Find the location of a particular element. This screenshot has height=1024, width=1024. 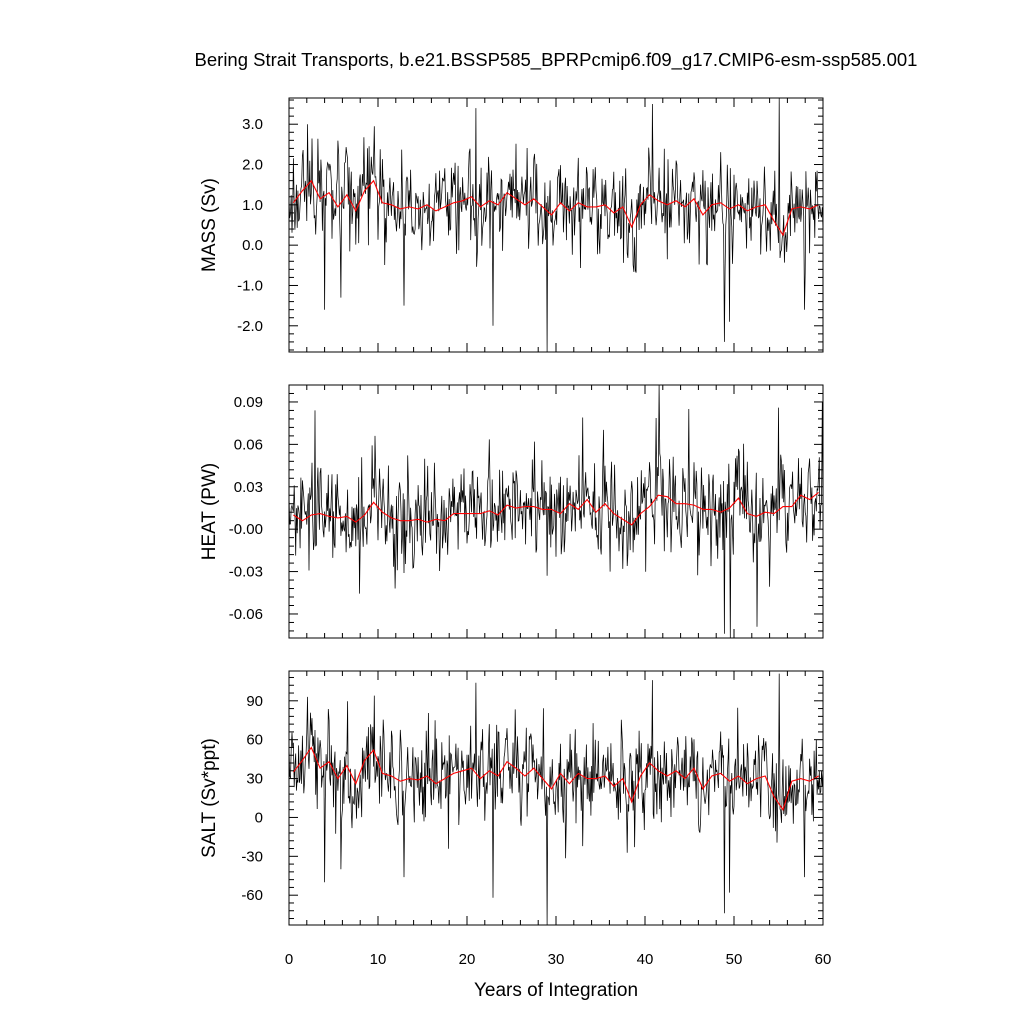

y-ticks-mass is located at coordinates (556, 225).